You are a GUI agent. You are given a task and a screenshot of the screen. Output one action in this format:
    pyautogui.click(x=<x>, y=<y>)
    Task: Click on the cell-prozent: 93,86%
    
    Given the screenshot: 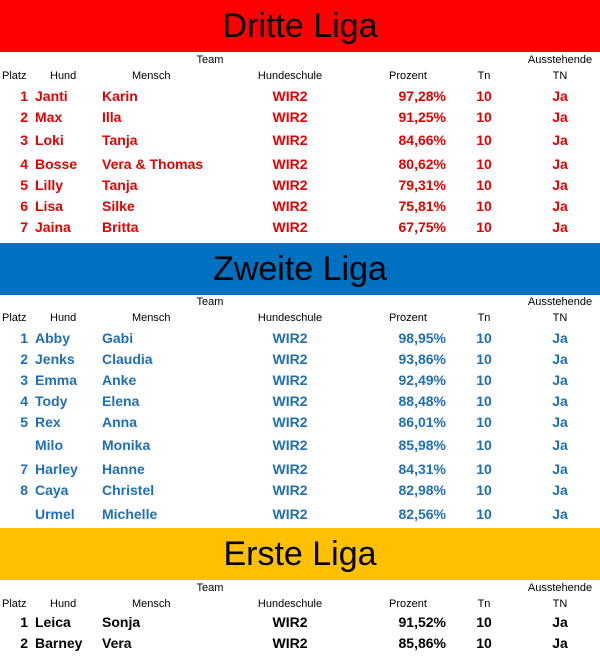 What is the action you would take?
    pyautogui.click(x=422, y=359)
    